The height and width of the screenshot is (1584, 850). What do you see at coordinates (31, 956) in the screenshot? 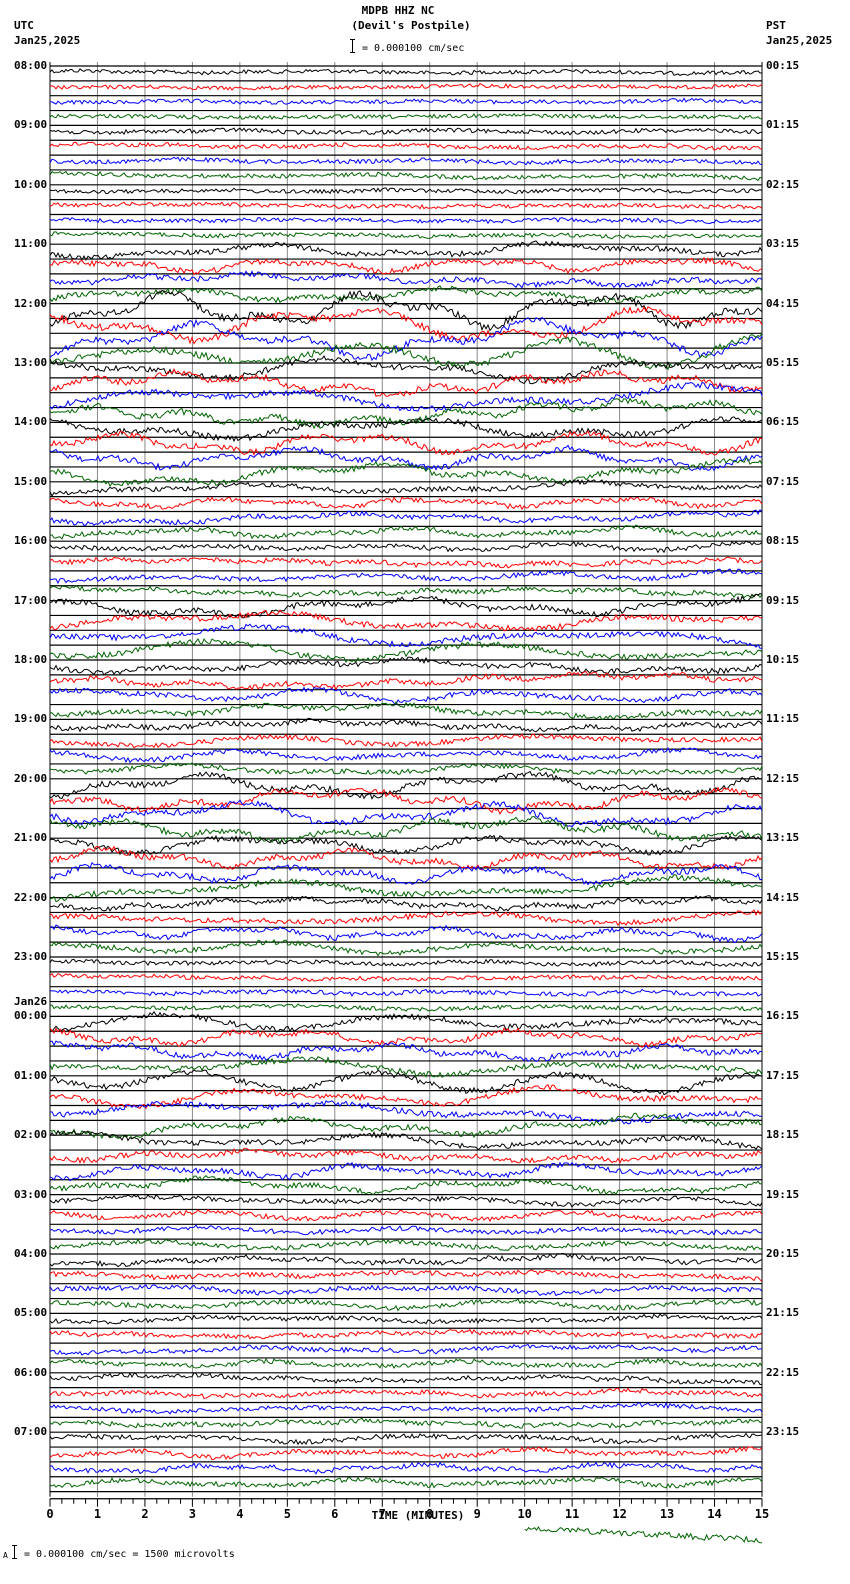
I see `utc-hour-label: 23:00` at bounding box center [31, 956].